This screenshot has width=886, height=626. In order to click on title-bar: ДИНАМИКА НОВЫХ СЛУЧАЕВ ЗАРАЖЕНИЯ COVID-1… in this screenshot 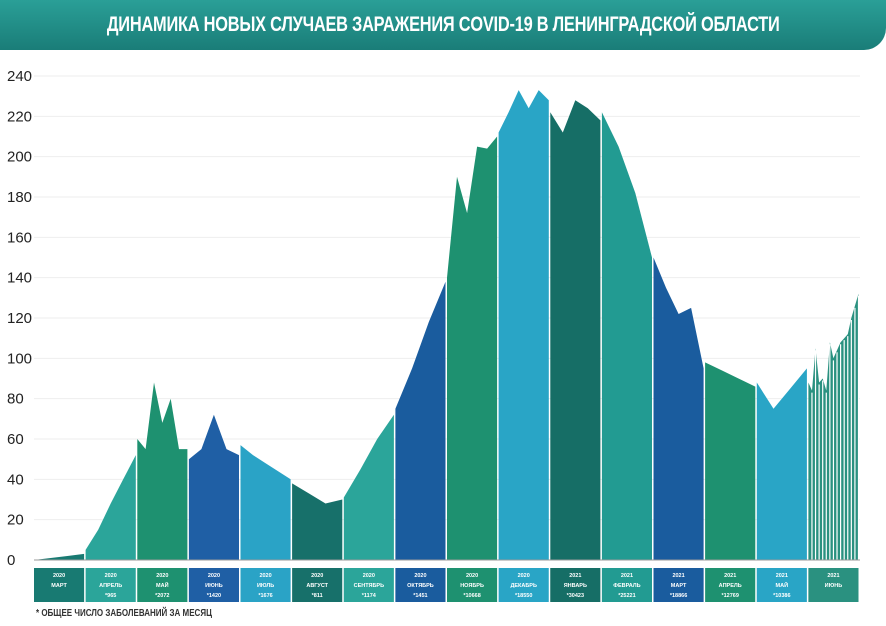, I will do `click(443, 25)`.